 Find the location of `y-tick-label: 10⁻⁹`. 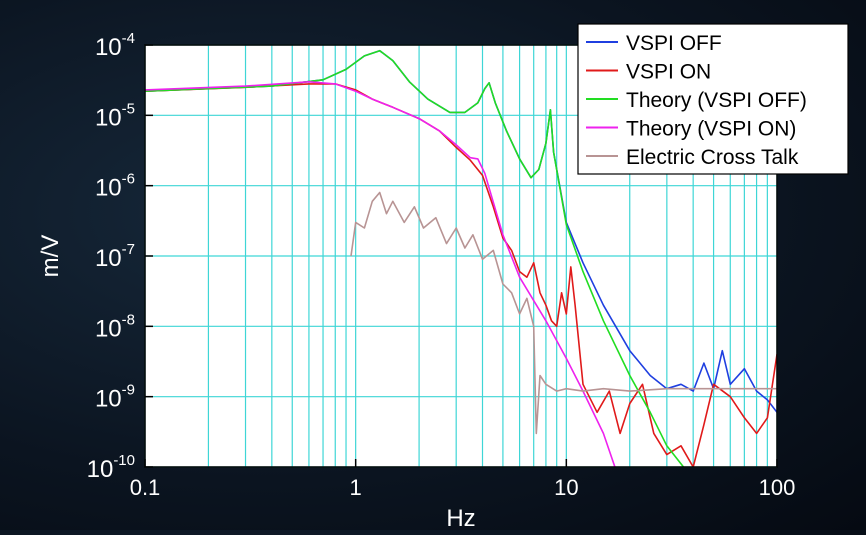

y-tick-label: 10⁻⁹ is located at coordinates (115, 397).